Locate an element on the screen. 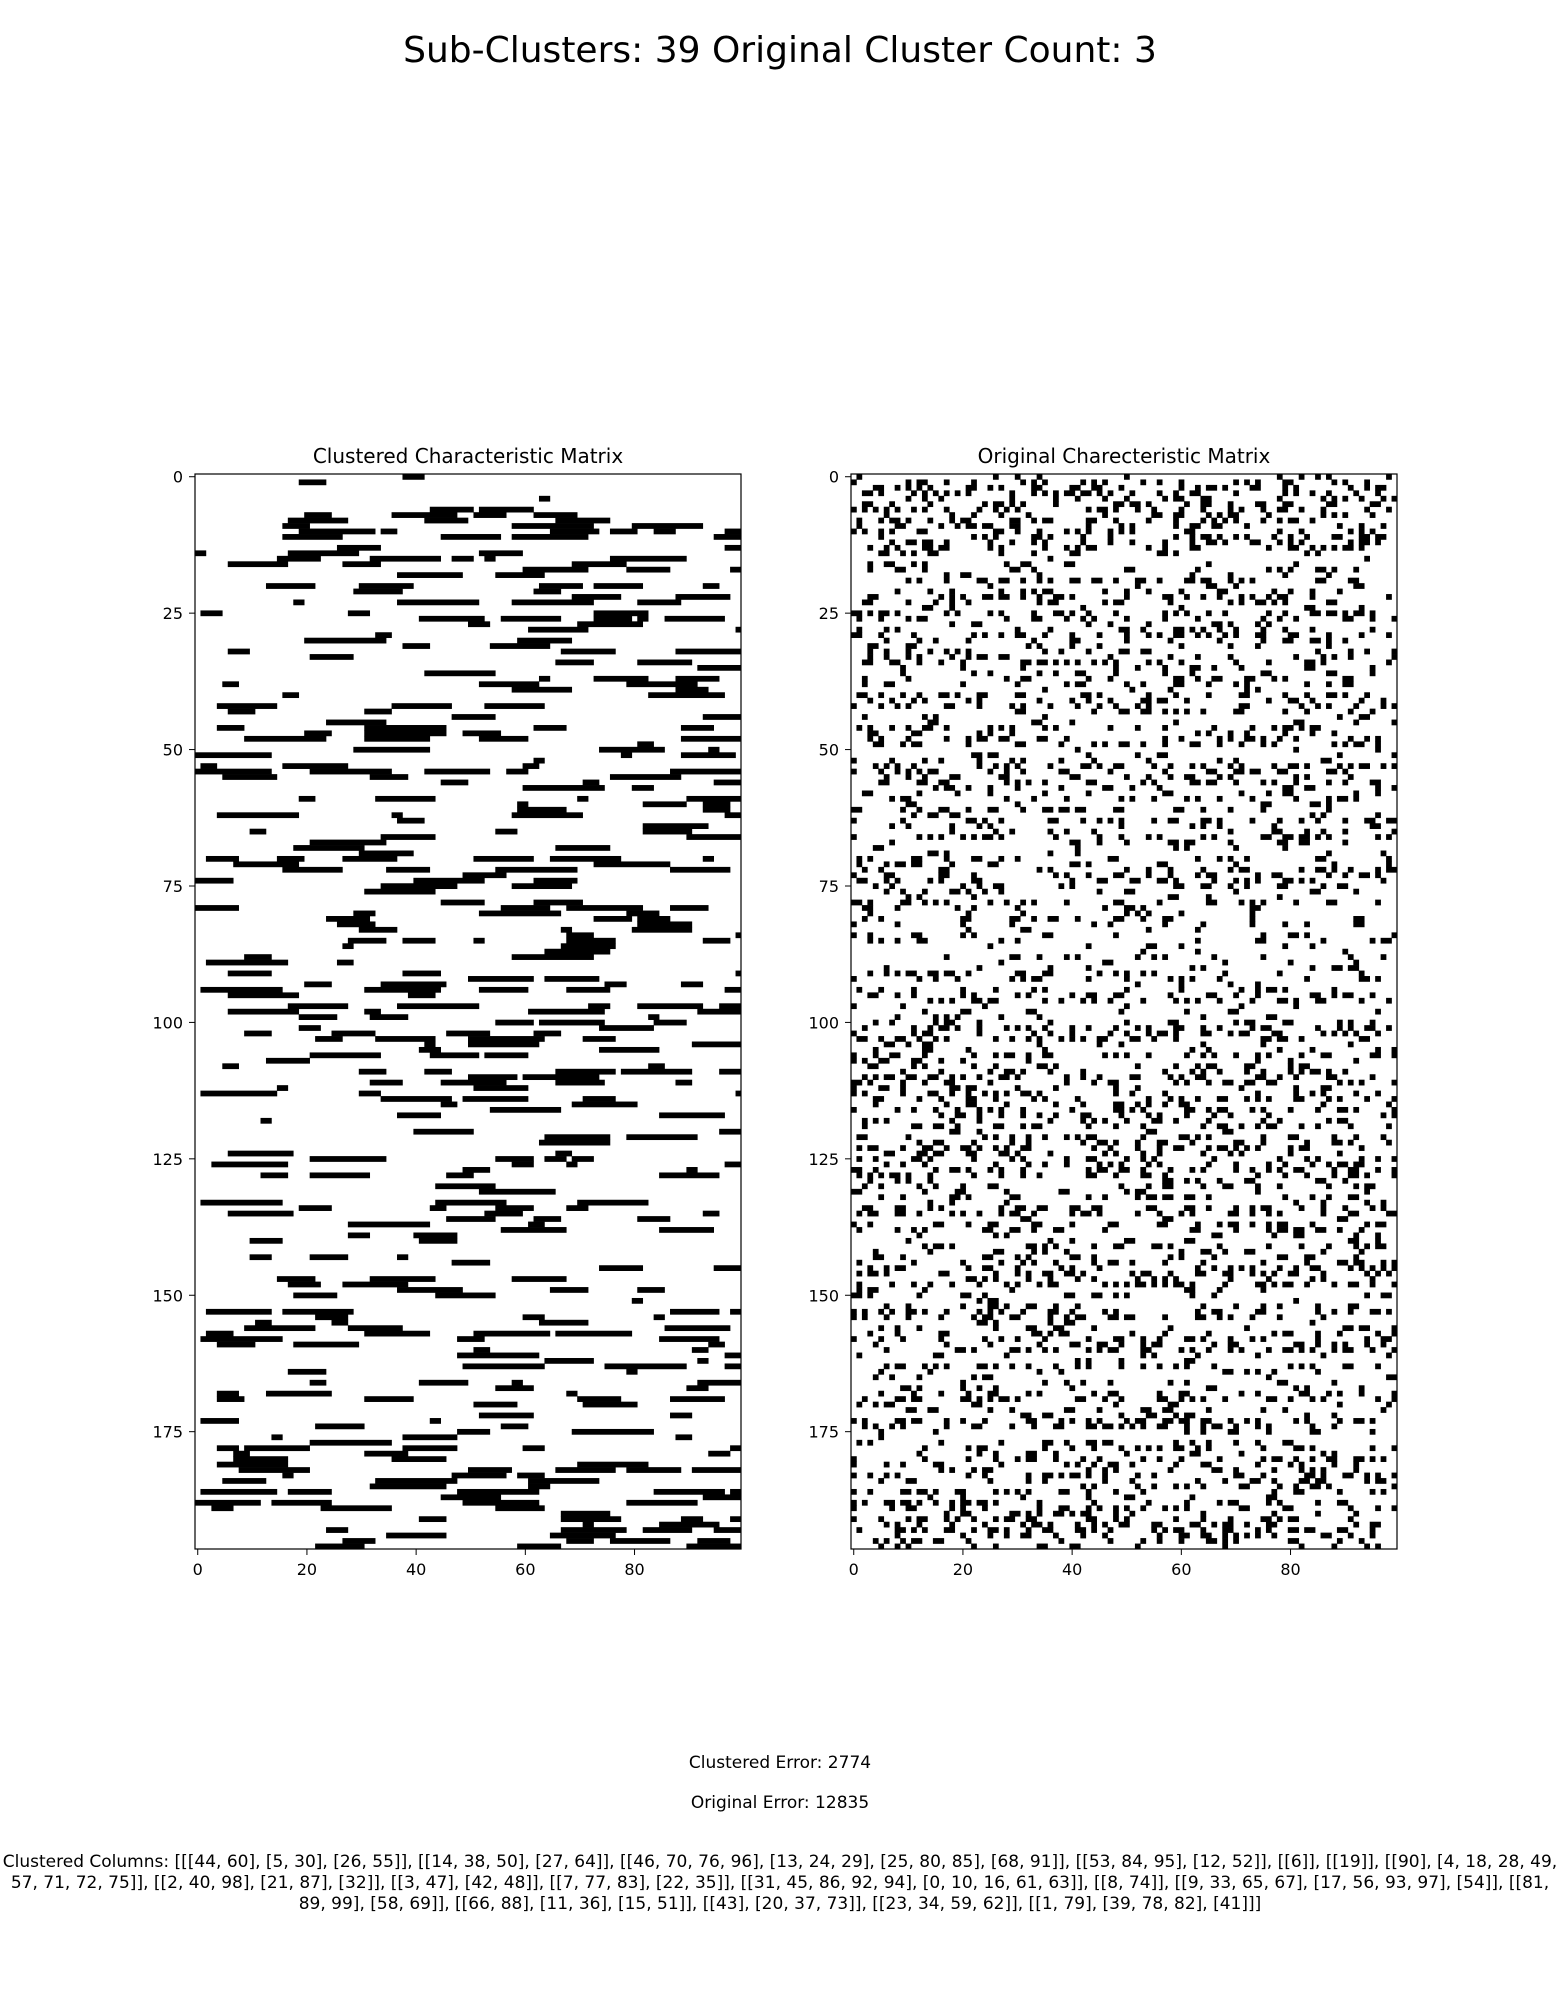 The image size is (1560, 2015). original-y-tick-label: 150 is located at coordinates (823, 1295).